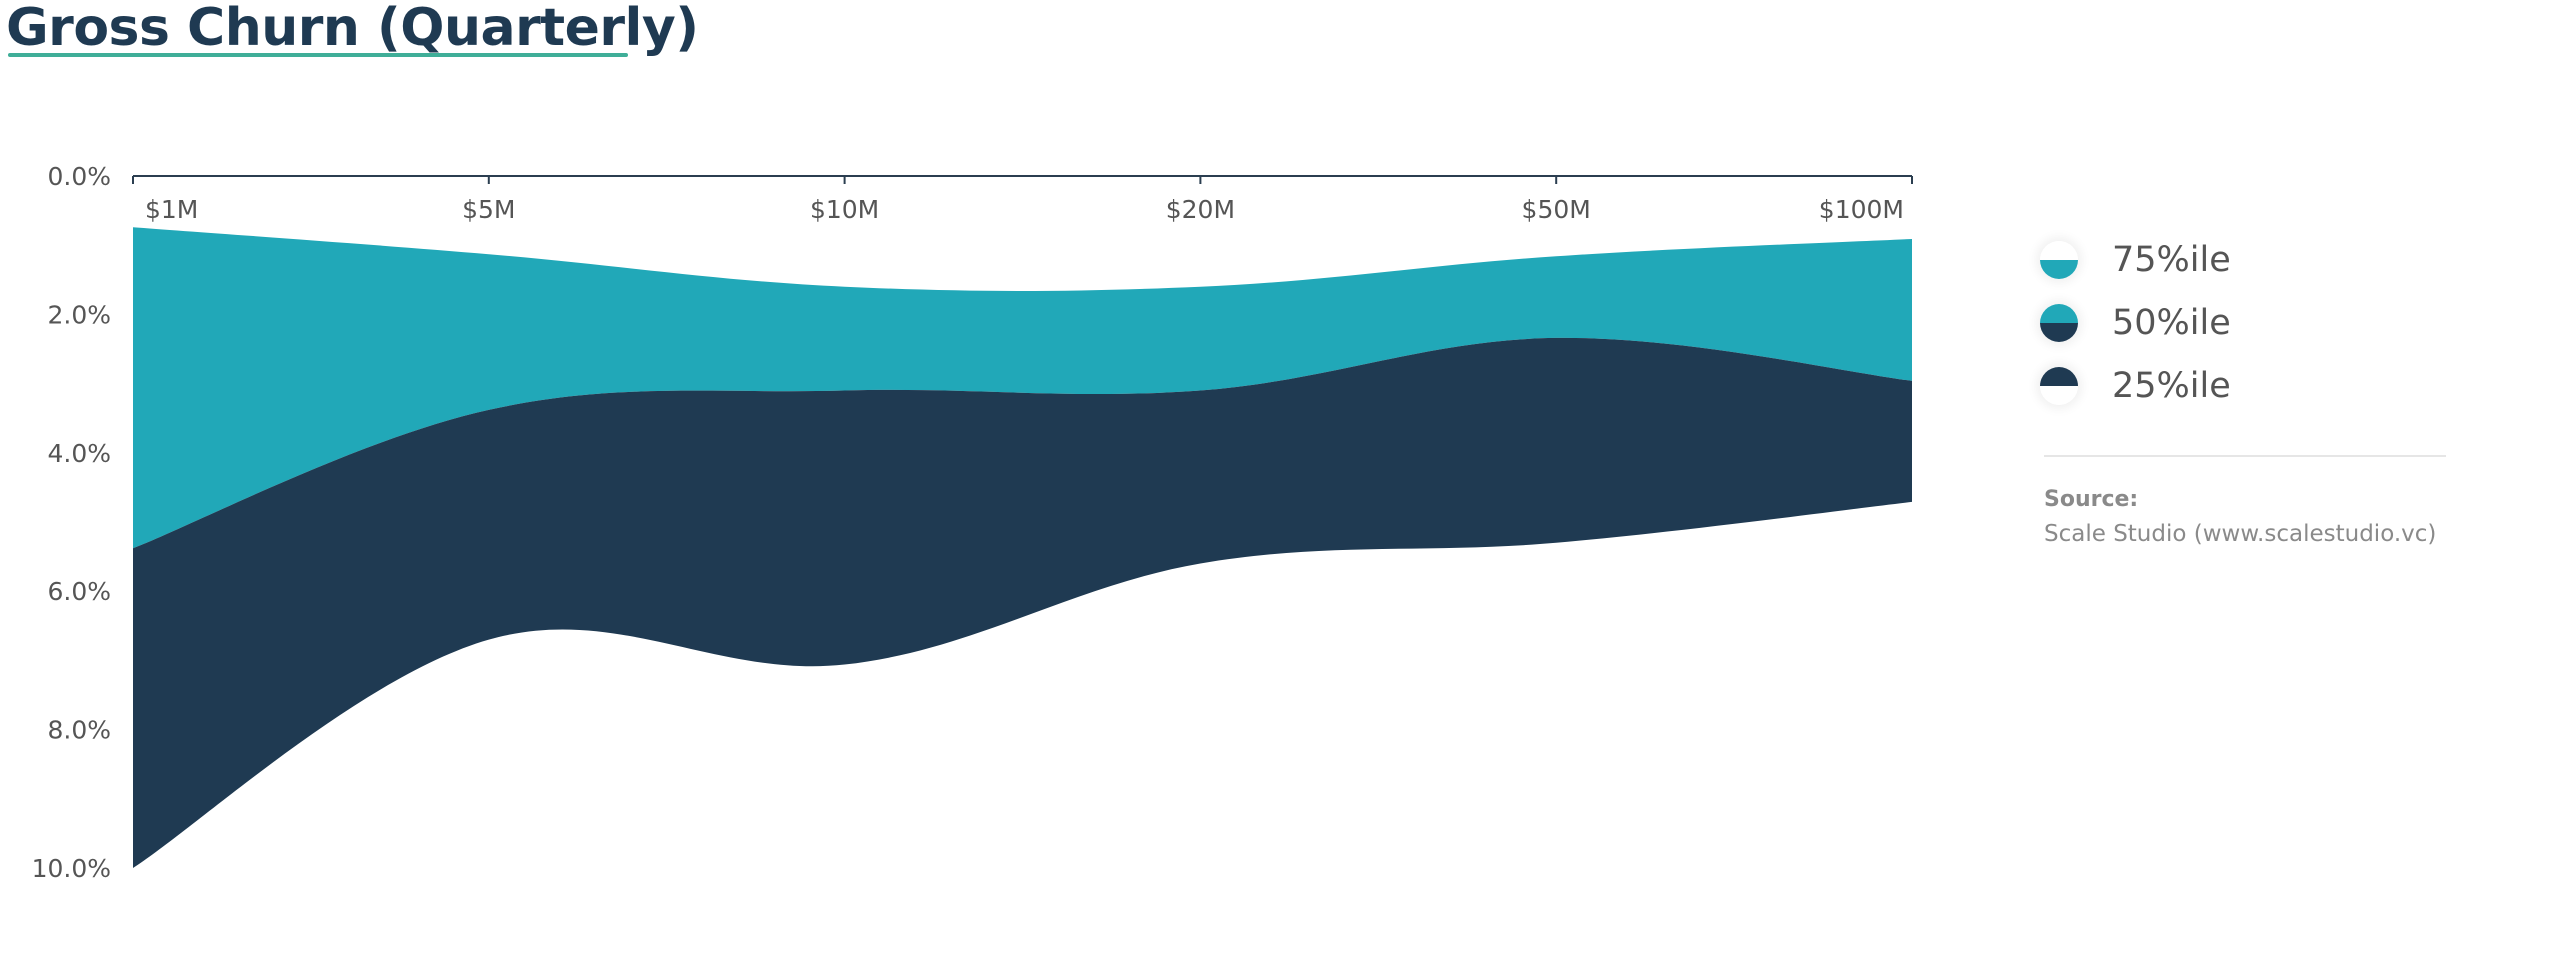 The image size is (2560, 955). What do you see at coordinates (2171, 385) in the screenshot?
I see `legend-label: 25%ile` at bounding box center [2171, 385].